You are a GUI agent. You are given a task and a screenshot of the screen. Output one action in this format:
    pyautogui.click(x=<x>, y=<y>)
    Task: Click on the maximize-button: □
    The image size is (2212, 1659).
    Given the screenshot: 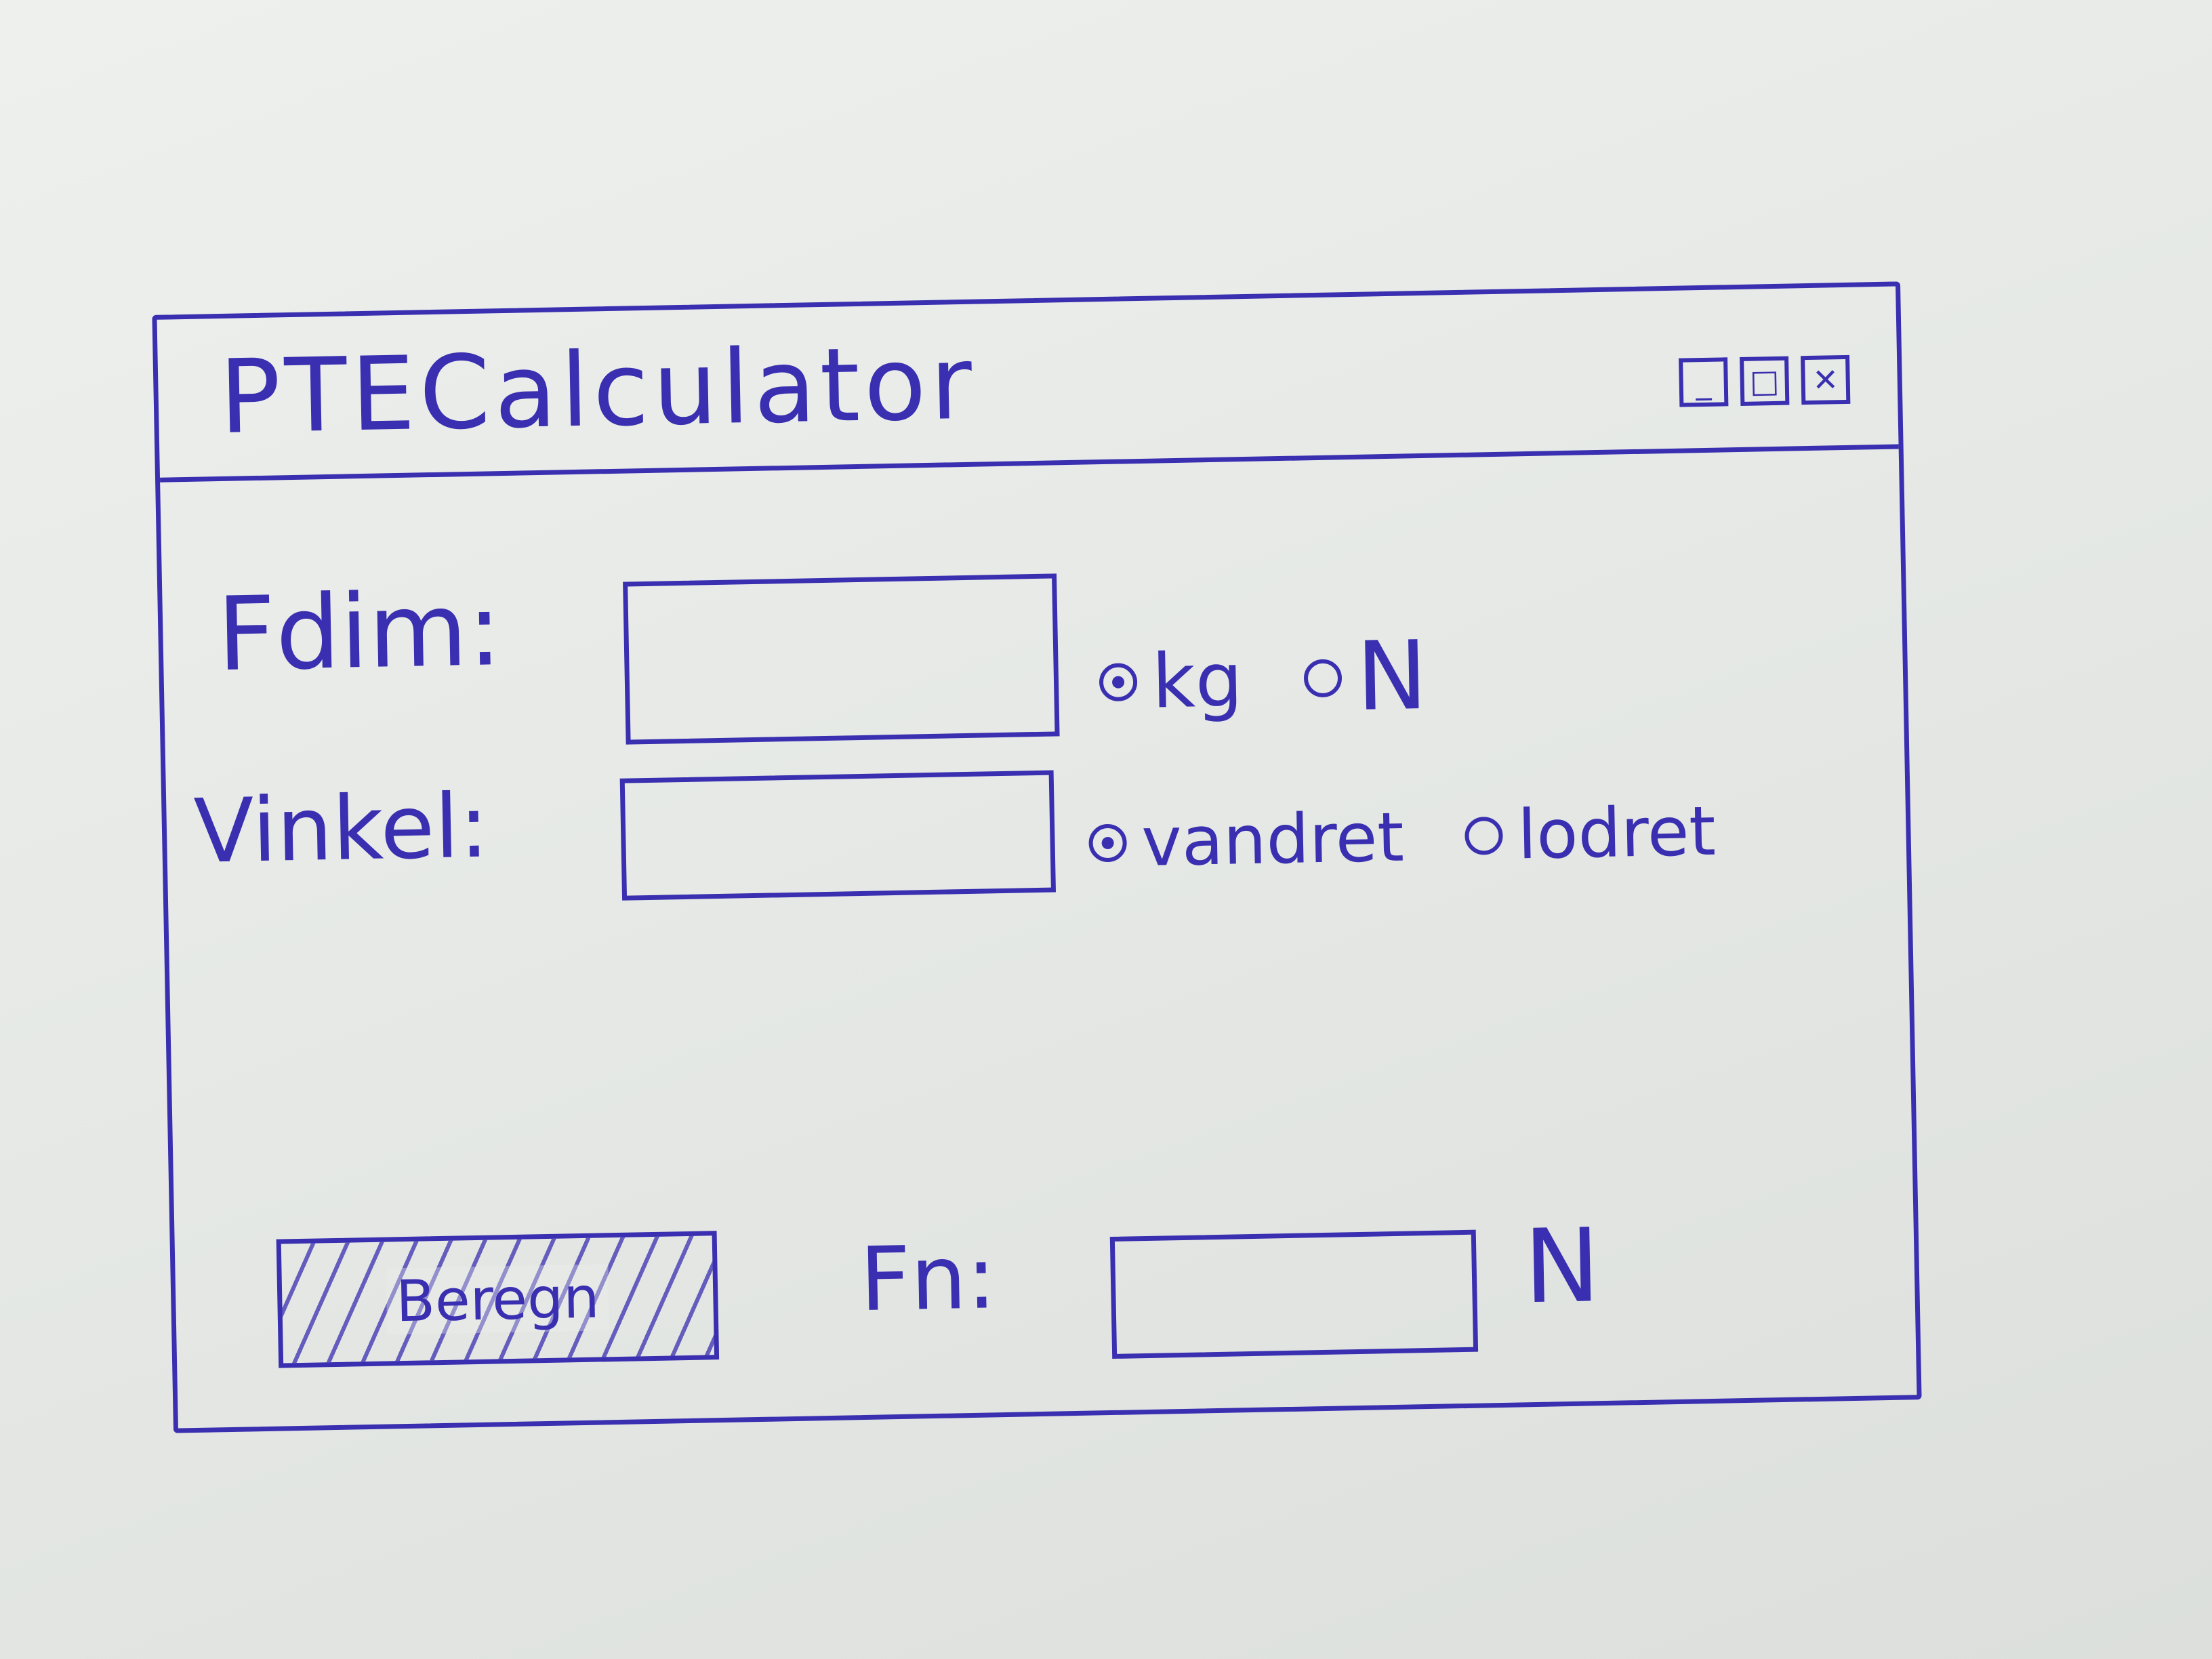 What is the action you would take?
    pyautogui.click(x=1765, y=381)
    